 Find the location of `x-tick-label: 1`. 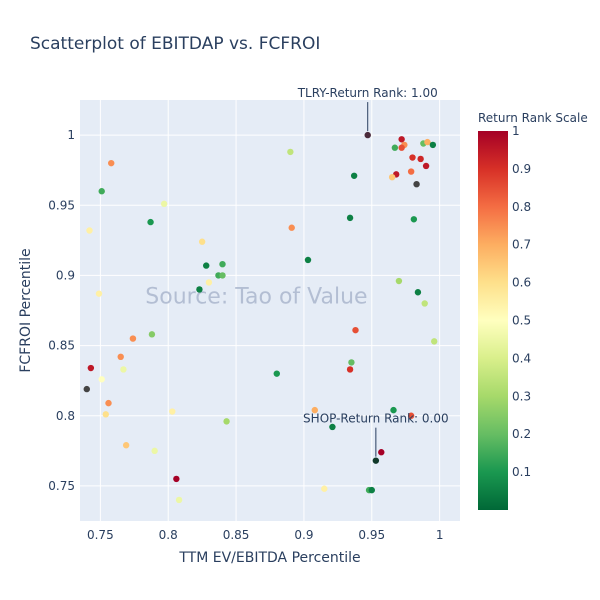

x-tick-label: 1 is located at coordinates (440, 535).